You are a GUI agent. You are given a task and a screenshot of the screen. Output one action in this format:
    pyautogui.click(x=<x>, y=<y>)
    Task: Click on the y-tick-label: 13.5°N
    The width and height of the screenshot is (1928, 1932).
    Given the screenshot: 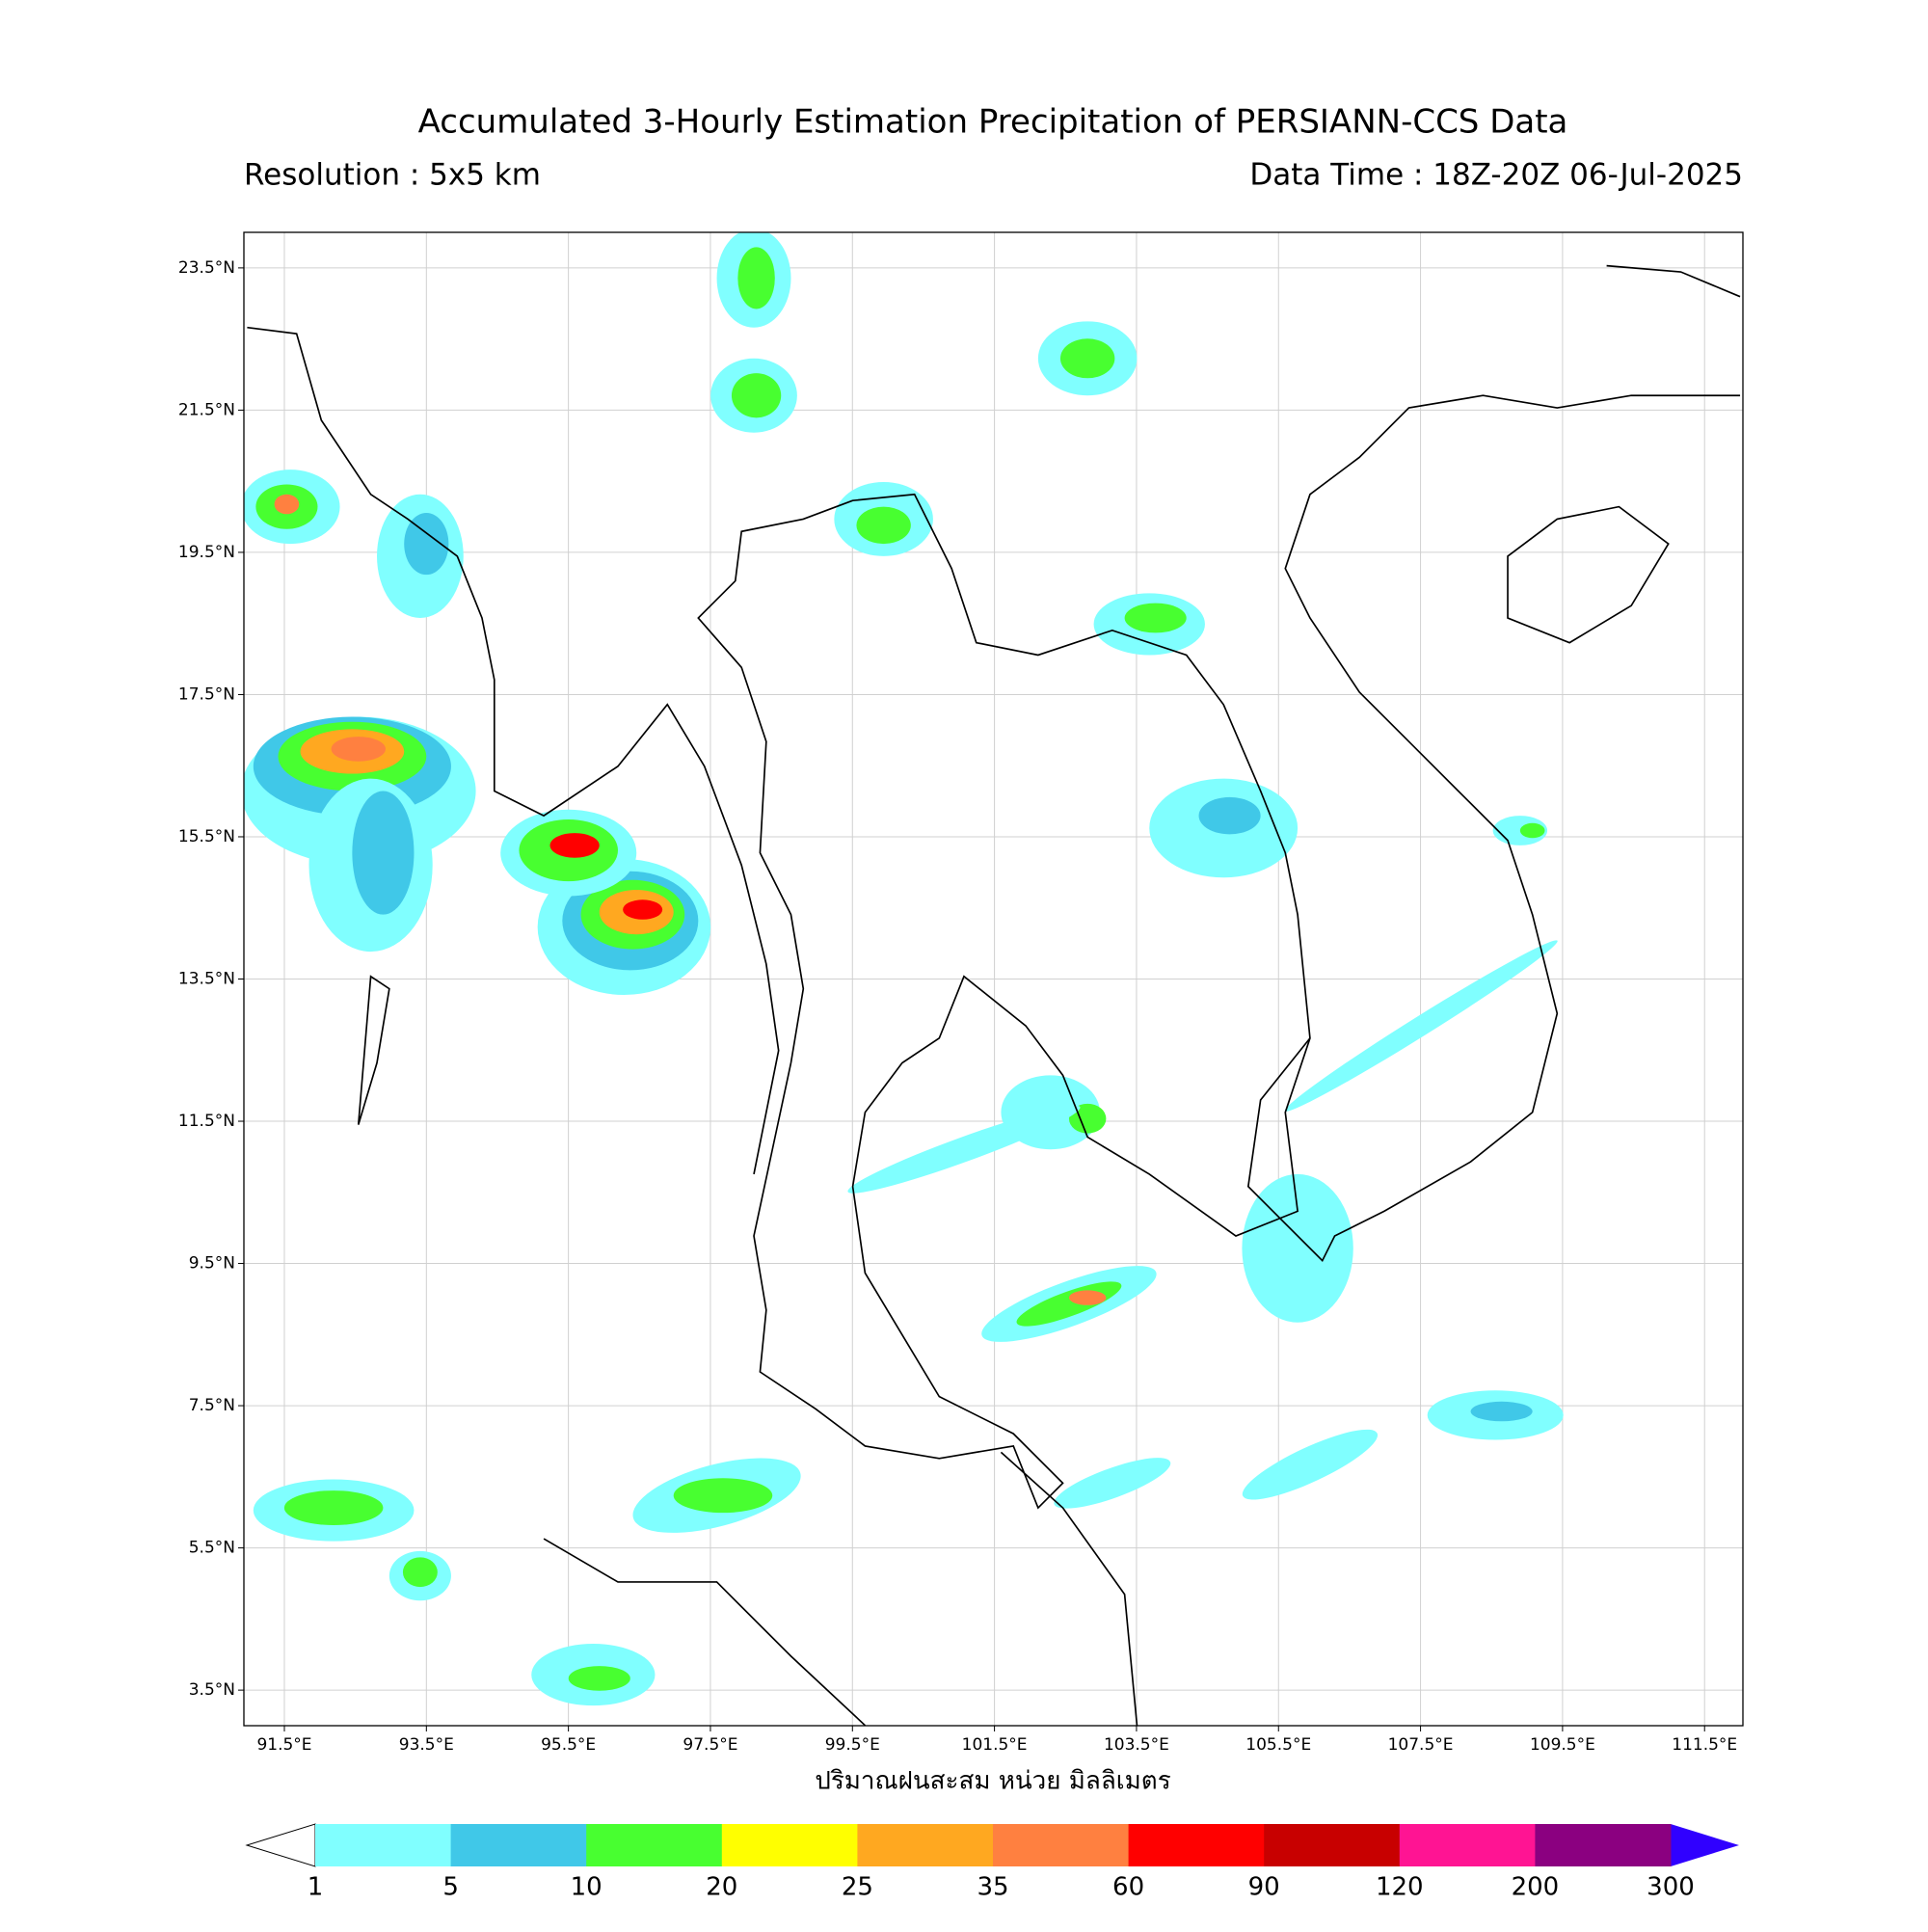 What is the action you would take?
    pyautogui.click(x=206, y=980)
    